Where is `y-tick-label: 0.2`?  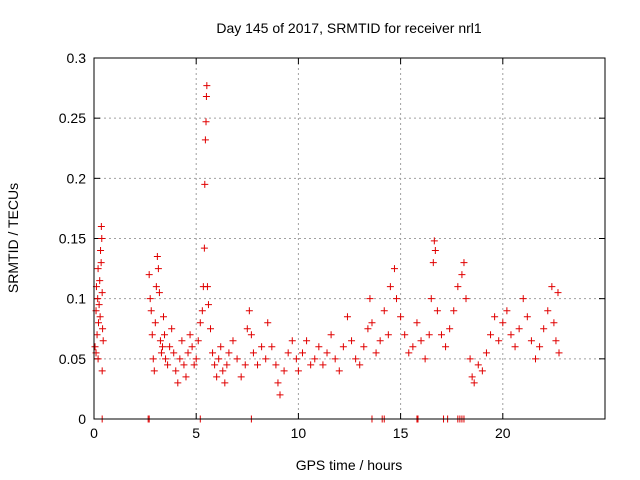
y-tick-label: 0.2 is located at coordinates (77, 178).